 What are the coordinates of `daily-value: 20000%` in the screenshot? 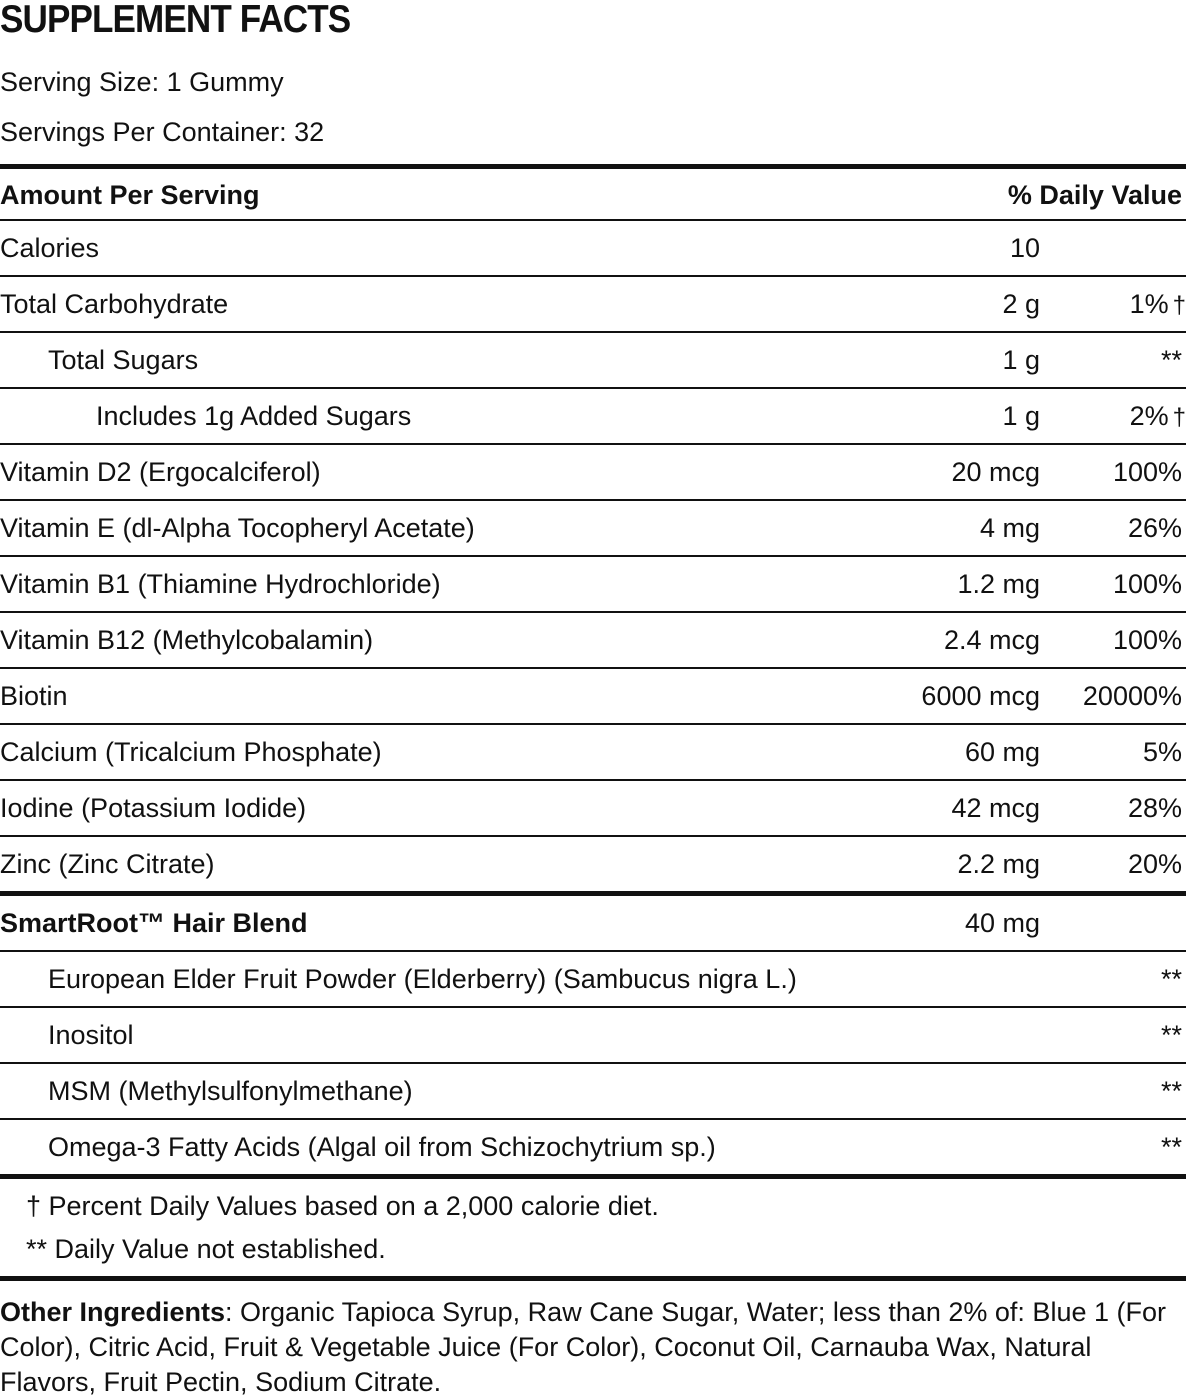 It's located at (1132, 696).